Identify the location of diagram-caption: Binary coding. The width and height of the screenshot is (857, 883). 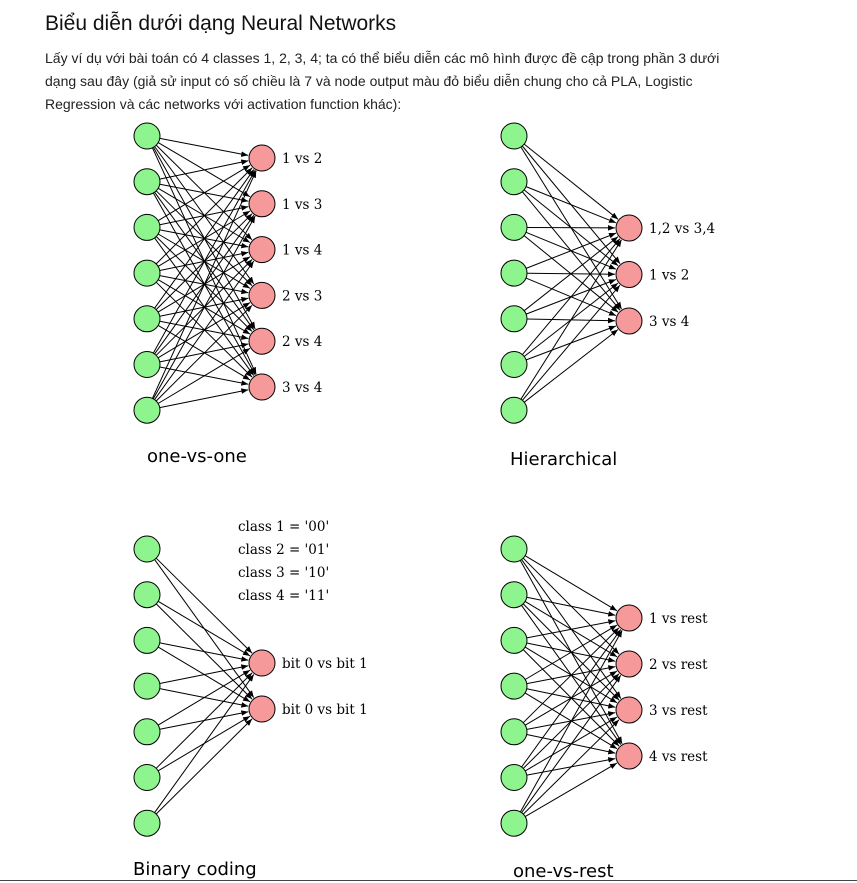
(195, 869).